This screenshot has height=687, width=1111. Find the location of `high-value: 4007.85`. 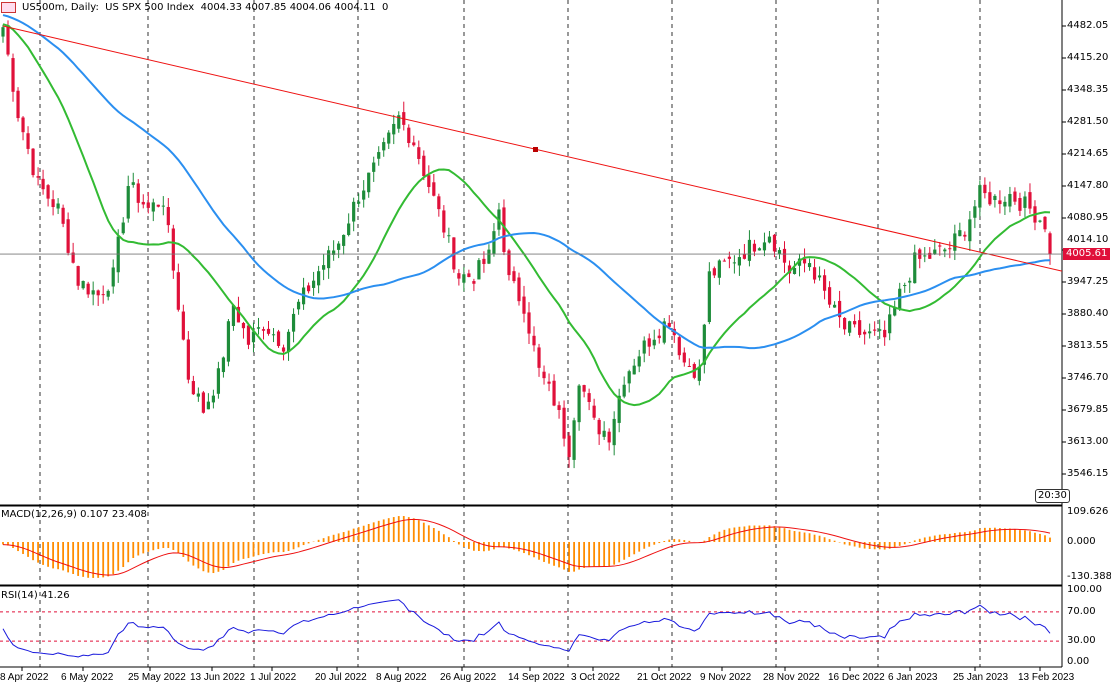

high-value: 4007.85 is located at coordinates (266, 7).